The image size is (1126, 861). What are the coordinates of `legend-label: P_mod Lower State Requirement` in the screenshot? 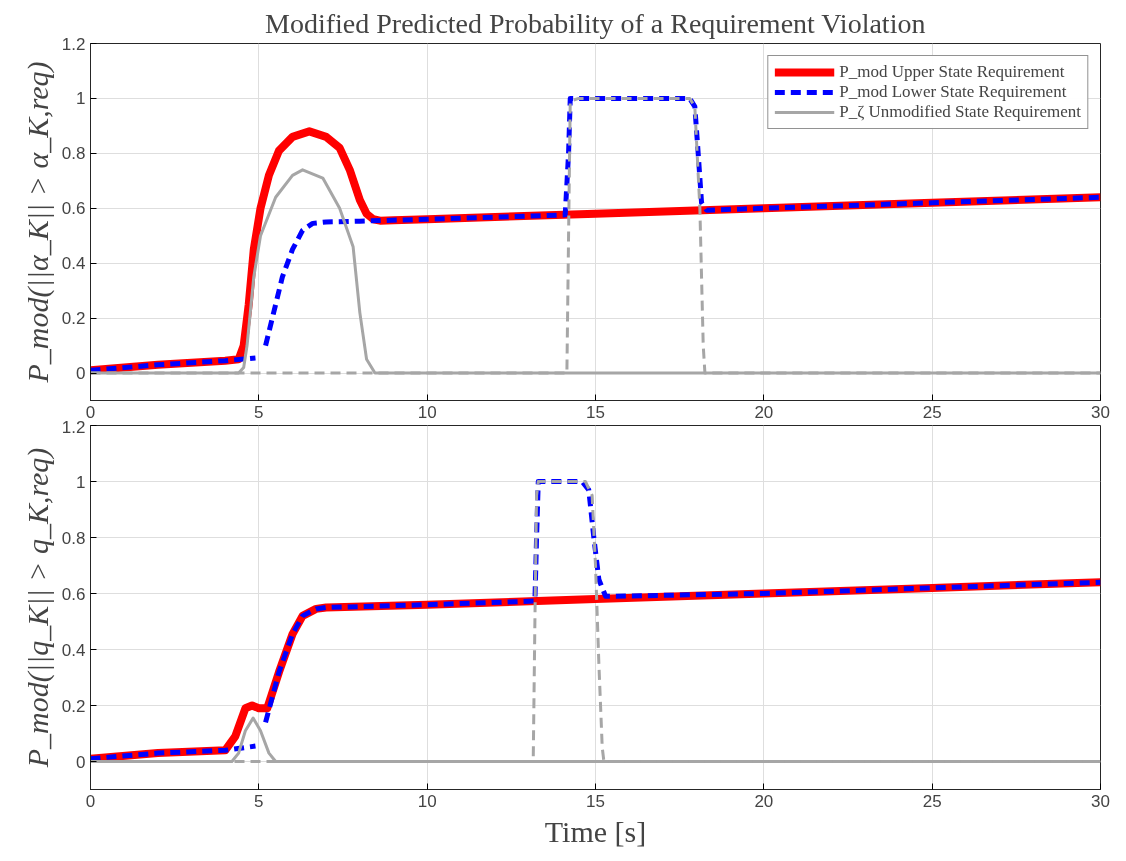 It's located at (953, 92).